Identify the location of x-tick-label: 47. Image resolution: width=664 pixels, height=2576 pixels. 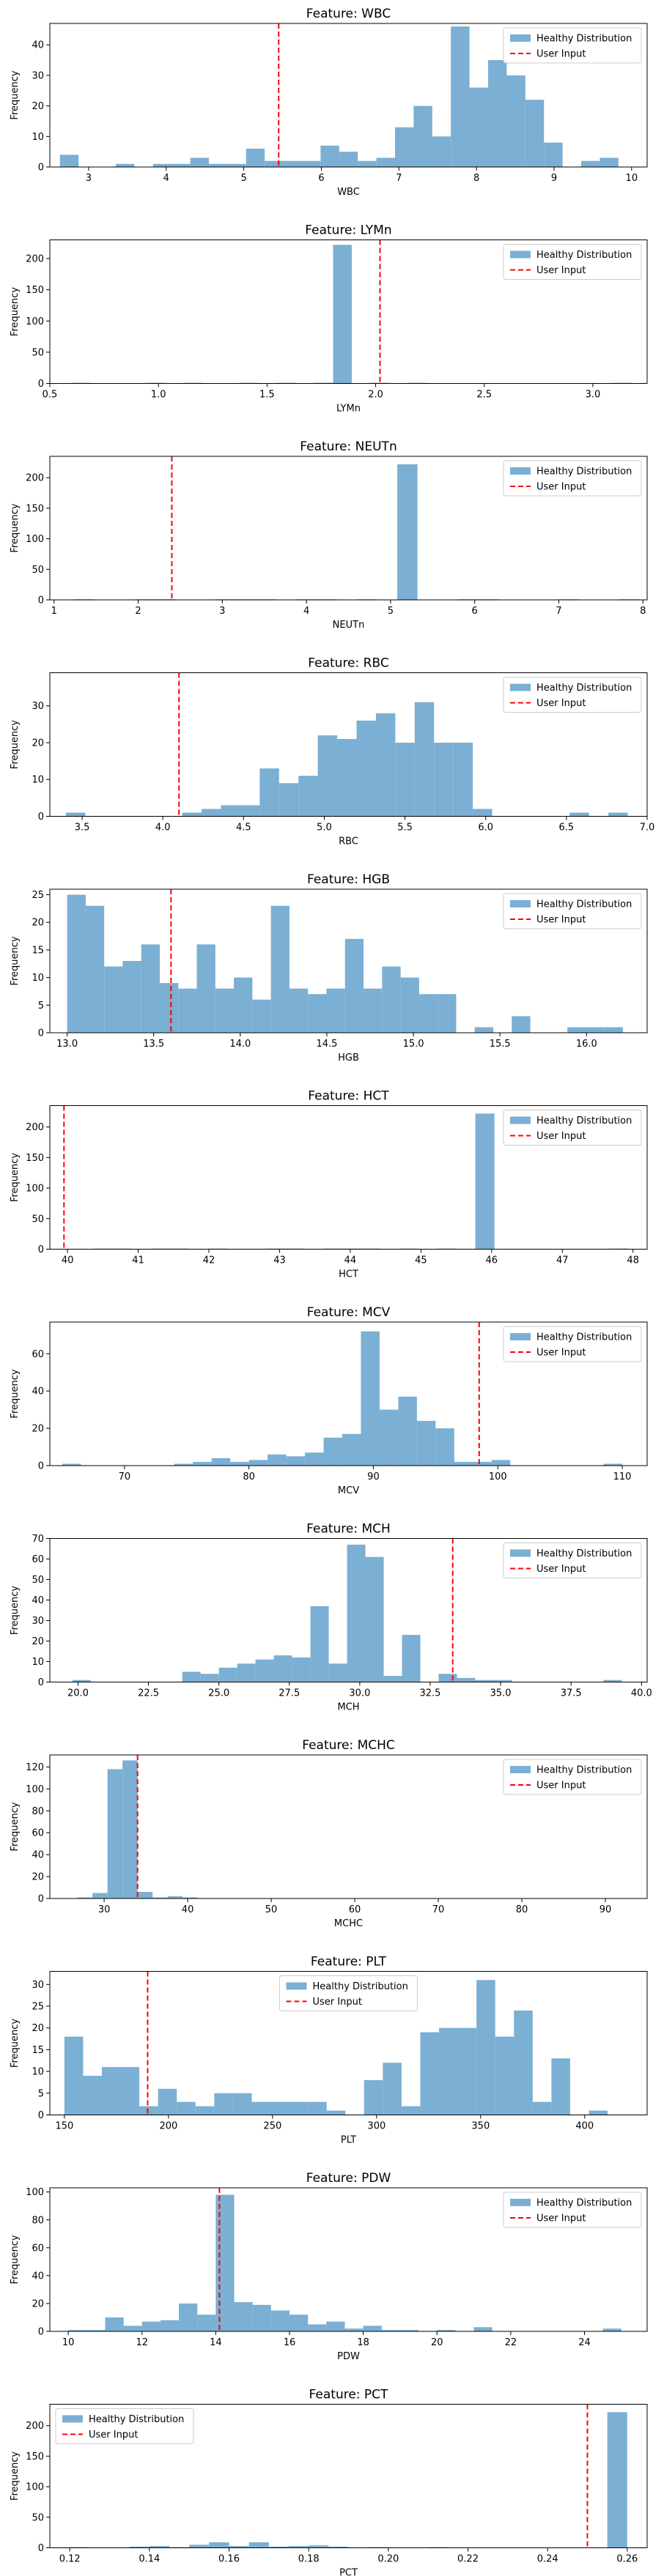
(562, 1260).